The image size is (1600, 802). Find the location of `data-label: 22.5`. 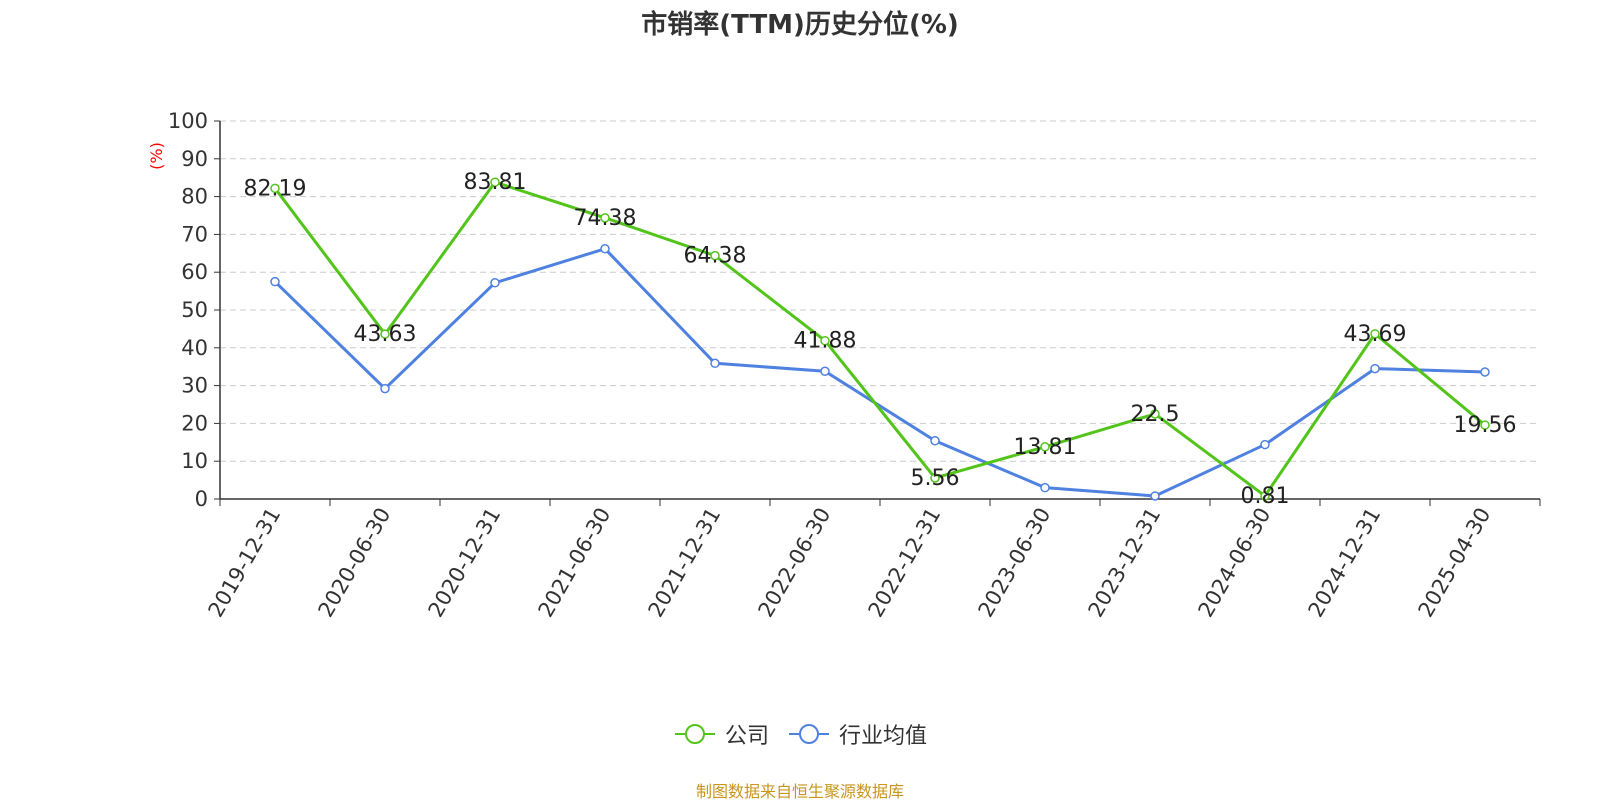

data-label: 22.5 is located at coordinates (1155, 414).